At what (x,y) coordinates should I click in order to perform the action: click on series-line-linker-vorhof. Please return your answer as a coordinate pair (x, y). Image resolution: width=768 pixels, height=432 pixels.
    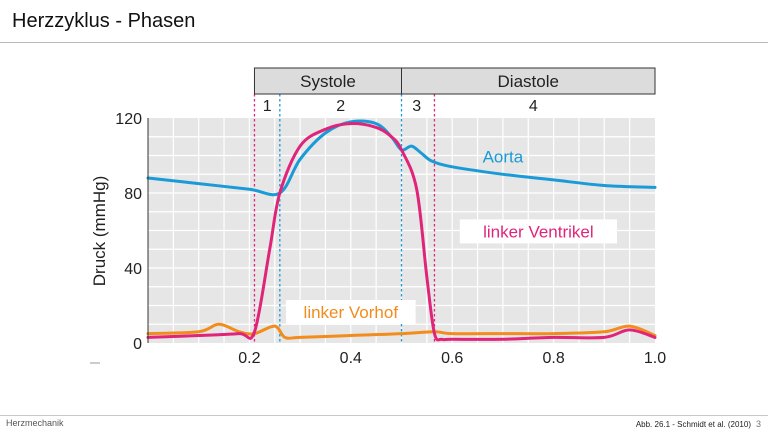
    Looking at the image, I should click on (401, 331).